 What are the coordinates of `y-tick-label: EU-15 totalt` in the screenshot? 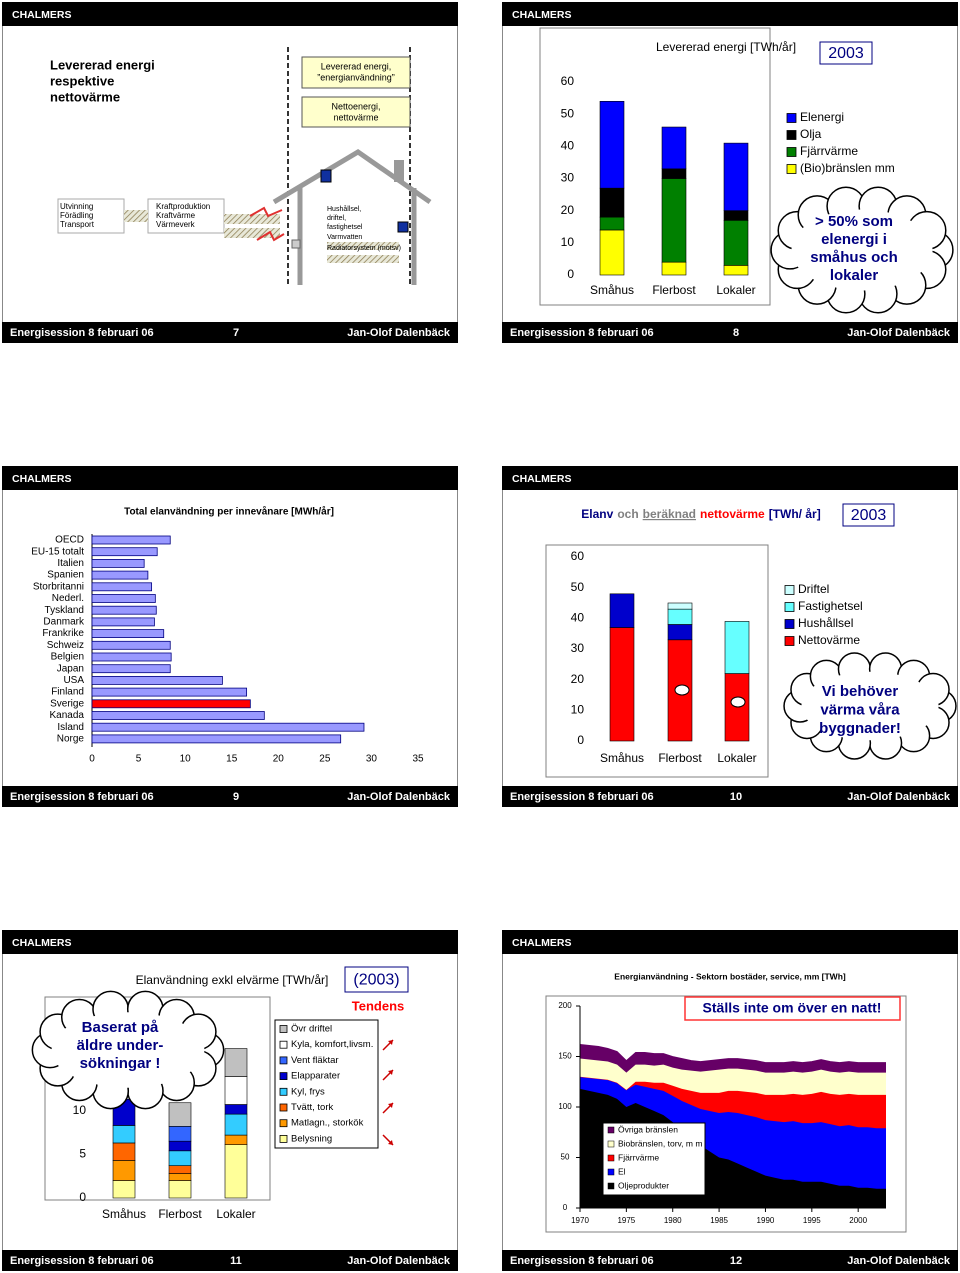 It's located at (57, 551).